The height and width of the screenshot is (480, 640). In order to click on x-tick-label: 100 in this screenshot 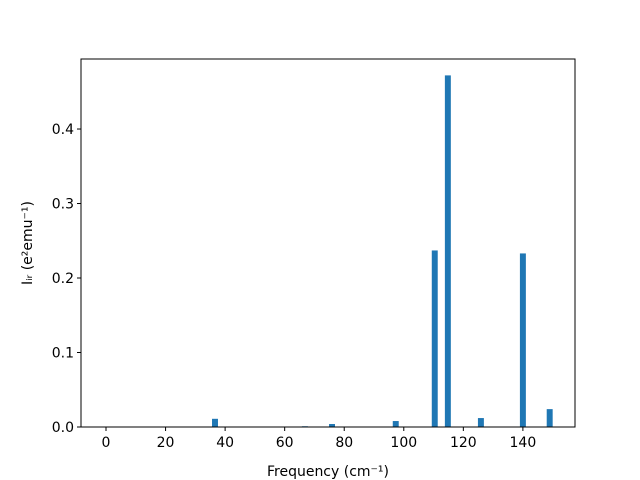, I will do `click(403, 443)`.